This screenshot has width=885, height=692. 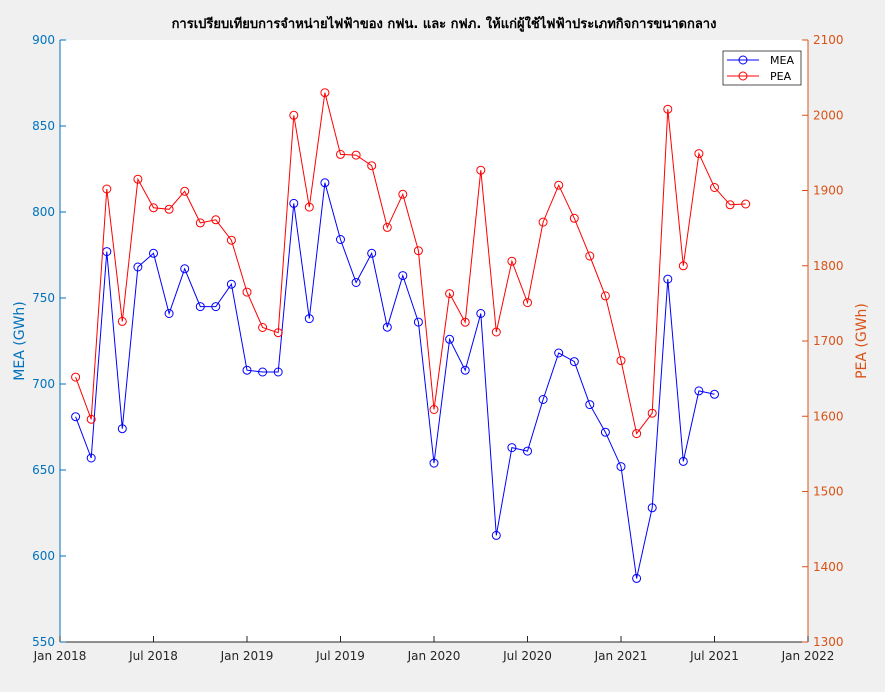 I want to click on x-tick-label: Jul 2021, so click(x=714, y=656).